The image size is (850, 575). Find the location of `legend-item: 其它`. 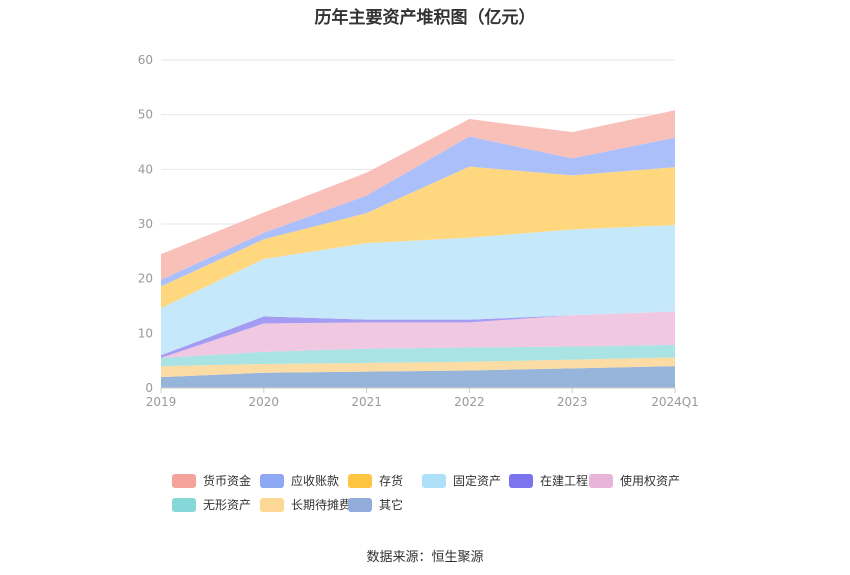

legend-item: 其它 is located at coordinates (375, 504).